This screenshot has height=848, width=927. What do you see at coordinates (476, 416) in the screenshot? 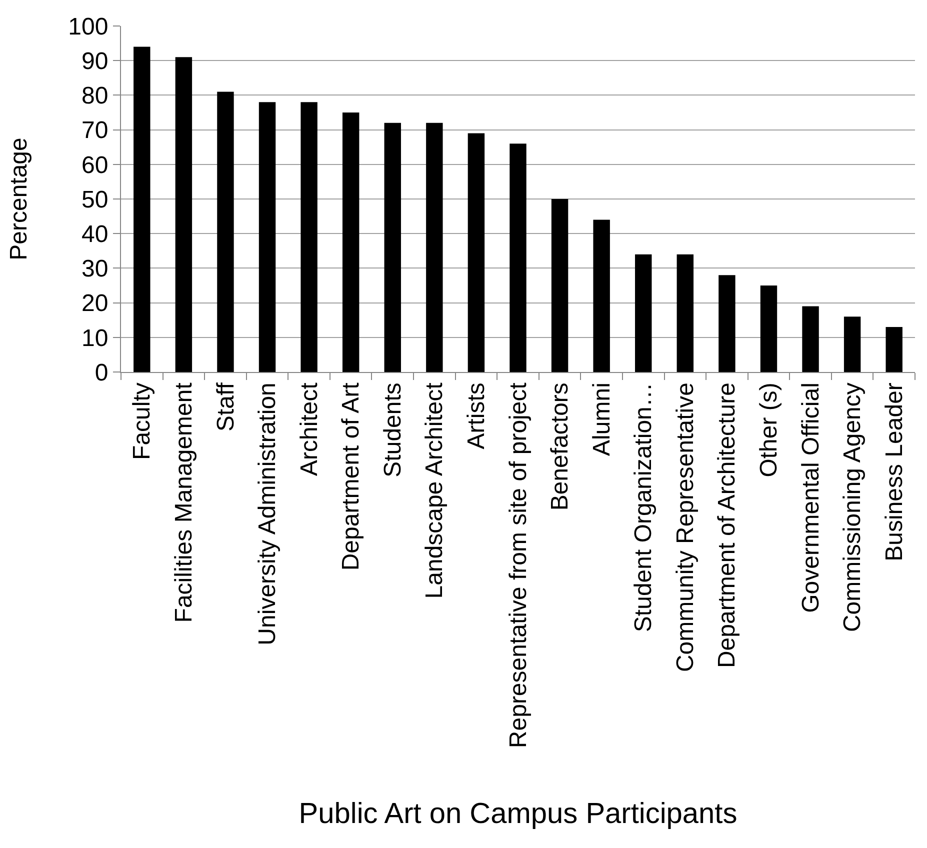
I see `x-tick-label: Artists` at bounding box center [476, 416].